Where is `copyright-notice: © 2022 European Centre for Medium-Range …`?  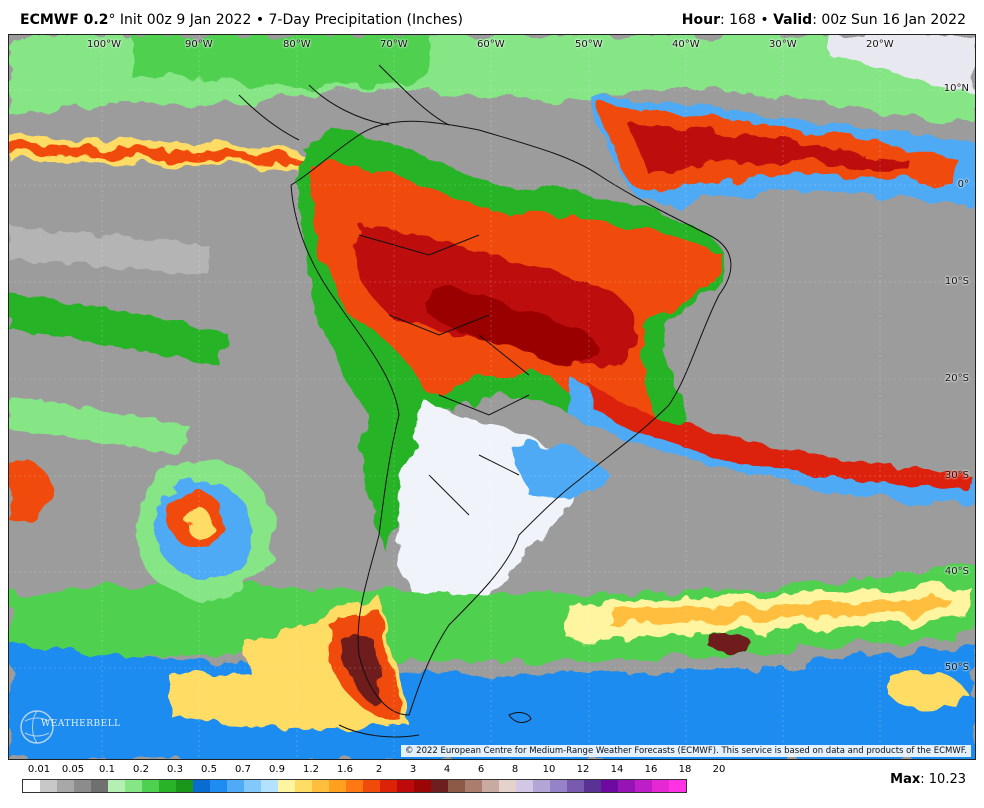 copyright-notice: © 2022 European Centre for Medium-Range … is located at coordinates (685, 751).